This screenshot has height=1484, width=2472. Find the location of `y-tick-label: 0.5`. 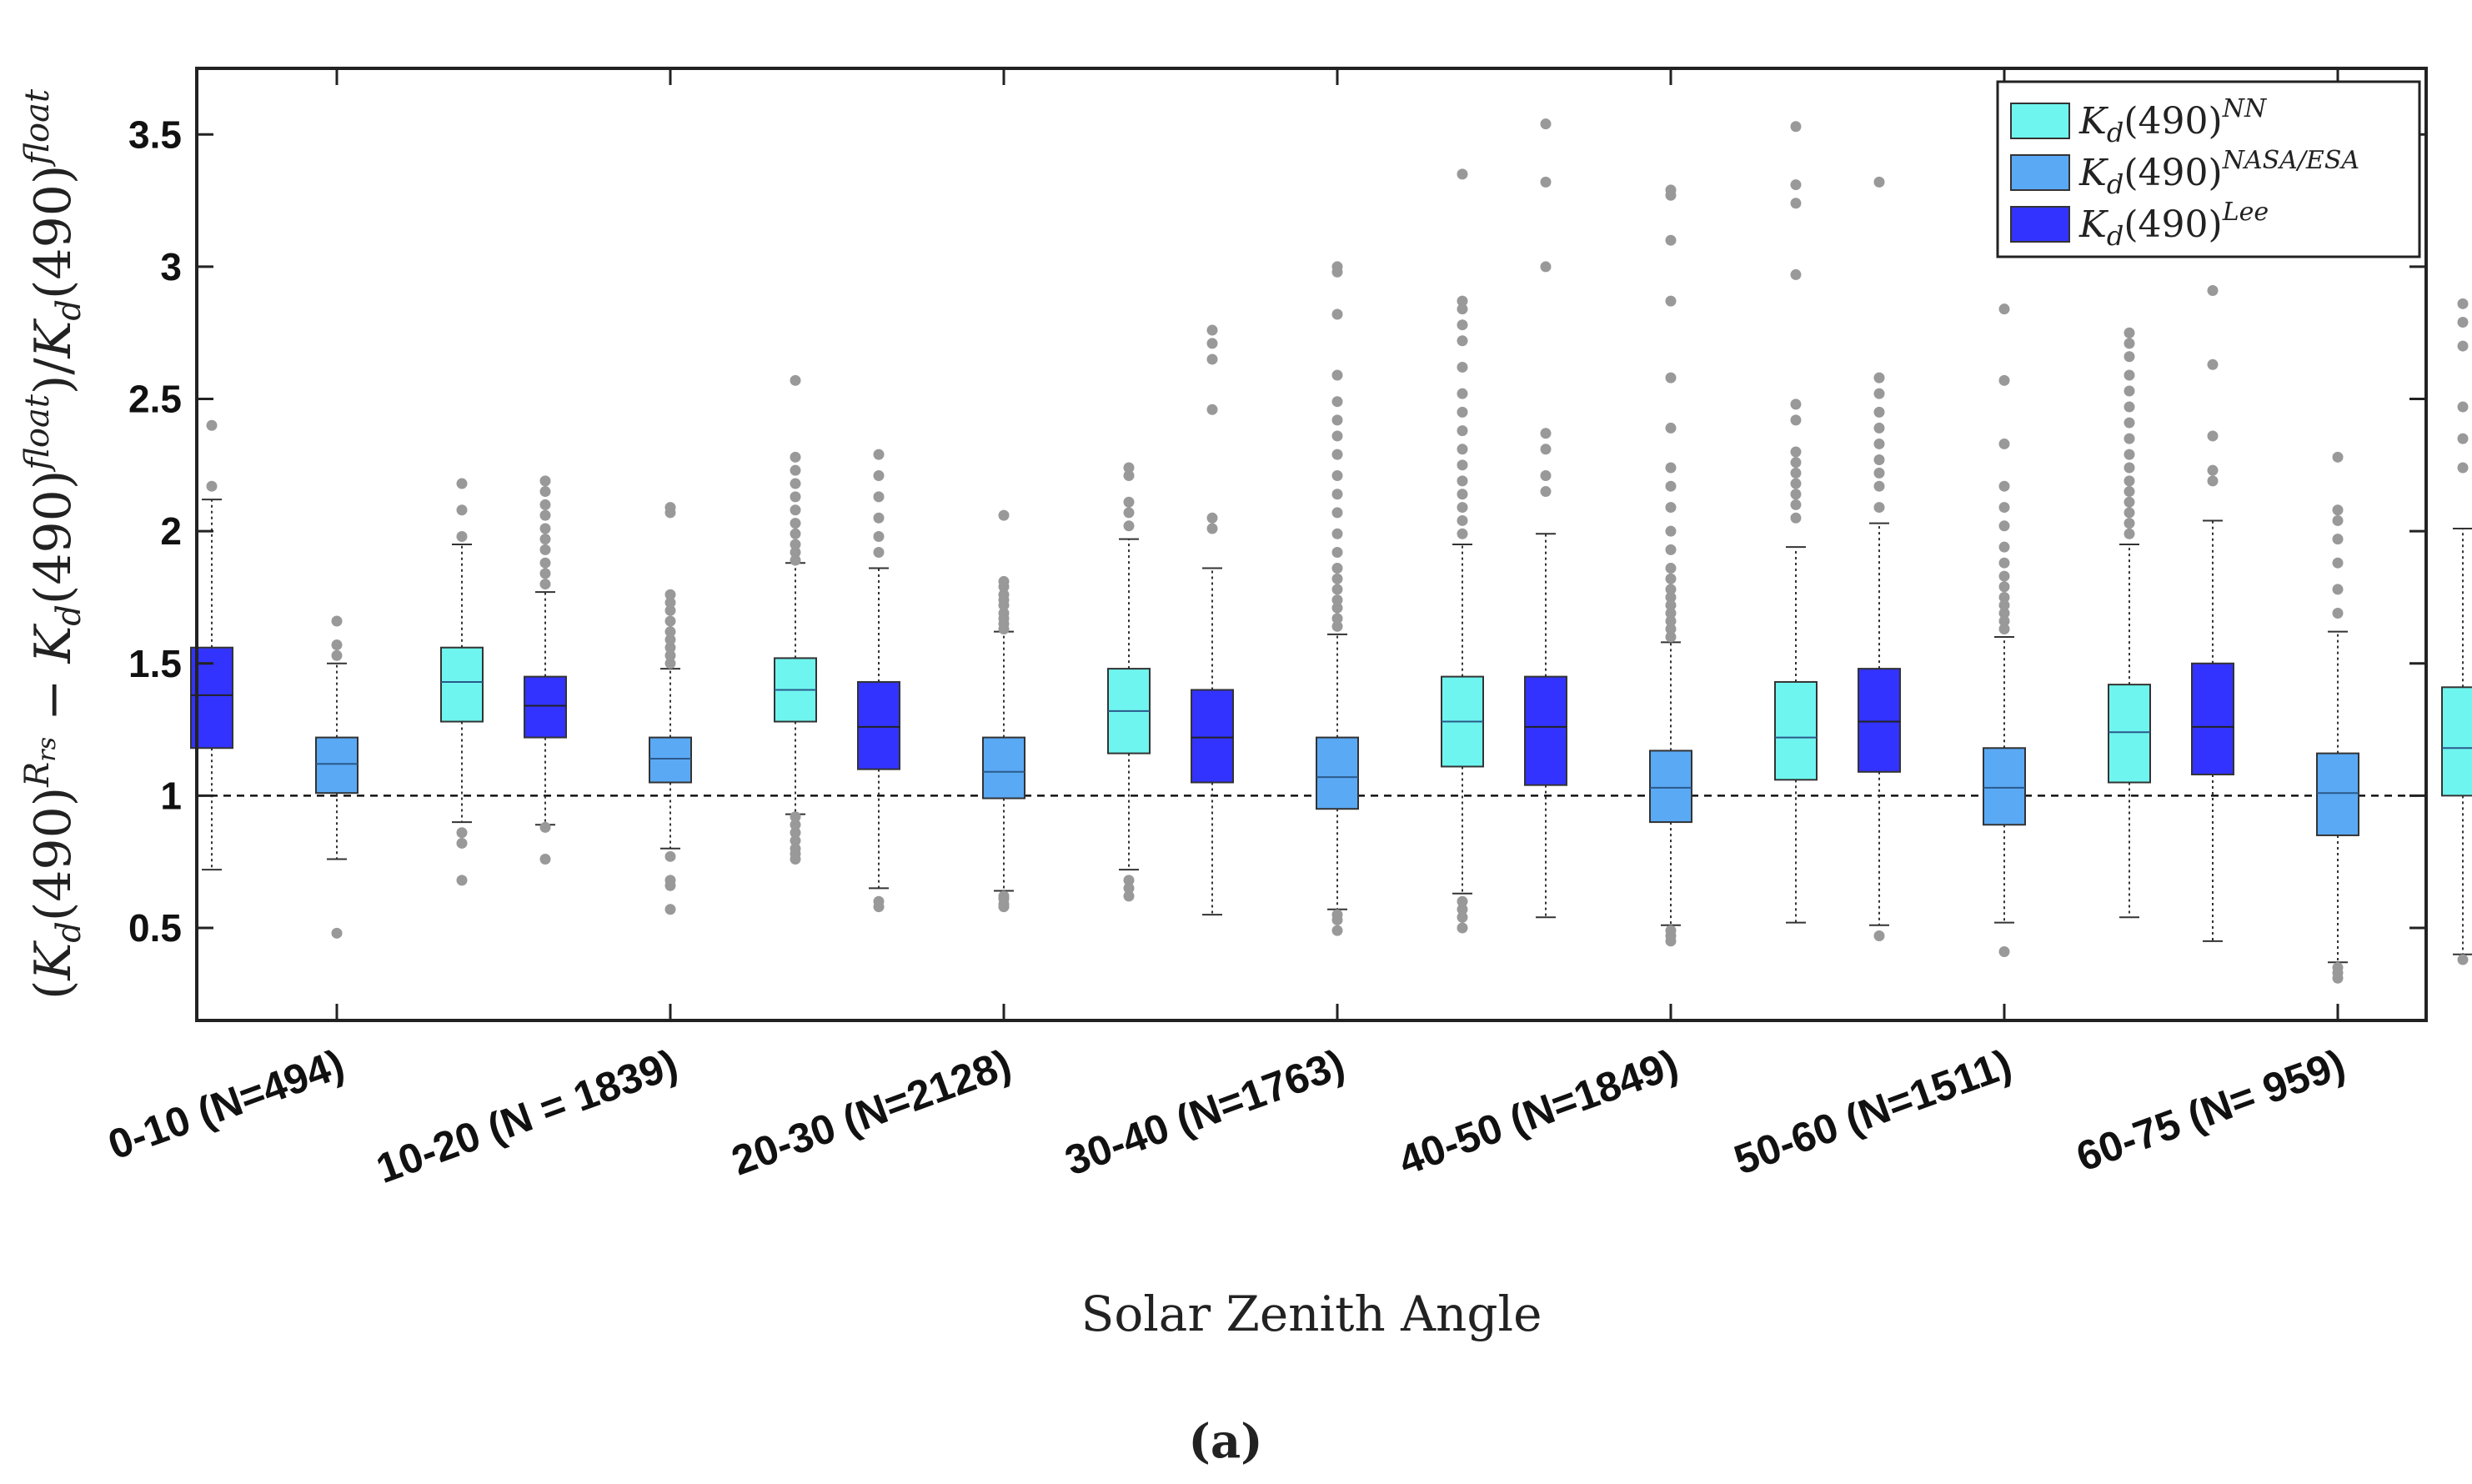

y-tick-label: 0.5 is located at coordinates (155, 928).